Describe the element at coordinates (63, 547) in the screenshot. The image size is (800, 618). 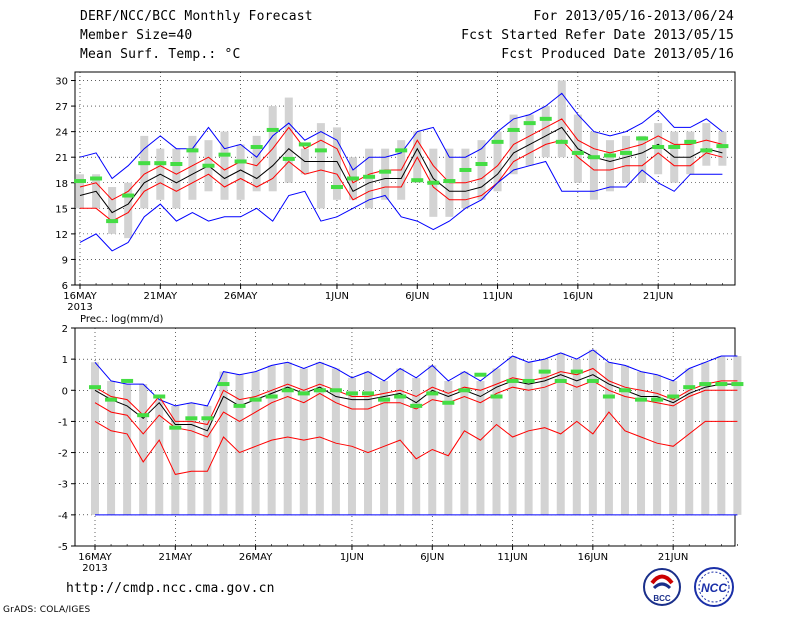
I see `y-tick-label: -5` at that location.